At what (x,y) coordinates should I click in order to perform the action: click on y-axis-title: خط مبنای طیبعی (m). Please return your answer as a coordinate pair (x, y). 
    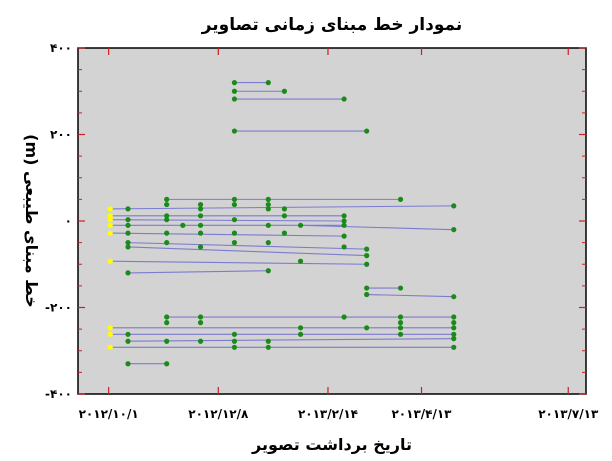
    Looking at the image, I should click on (31, 221).